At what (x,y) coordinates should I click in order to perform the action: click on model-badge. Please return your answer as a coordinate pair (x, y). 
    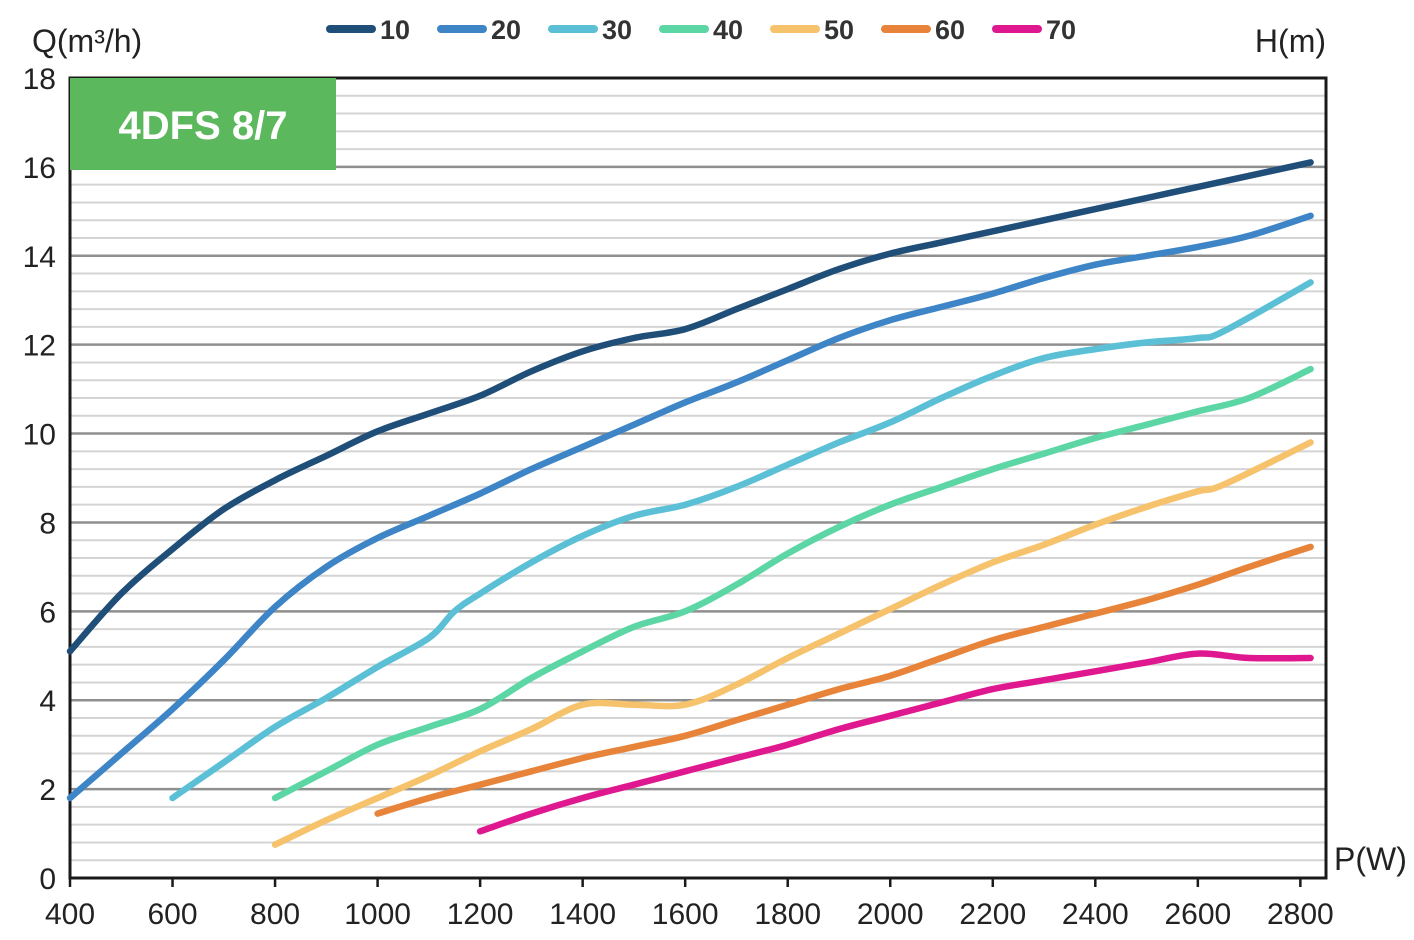
    Looking at the image, I should click on (203, 124).